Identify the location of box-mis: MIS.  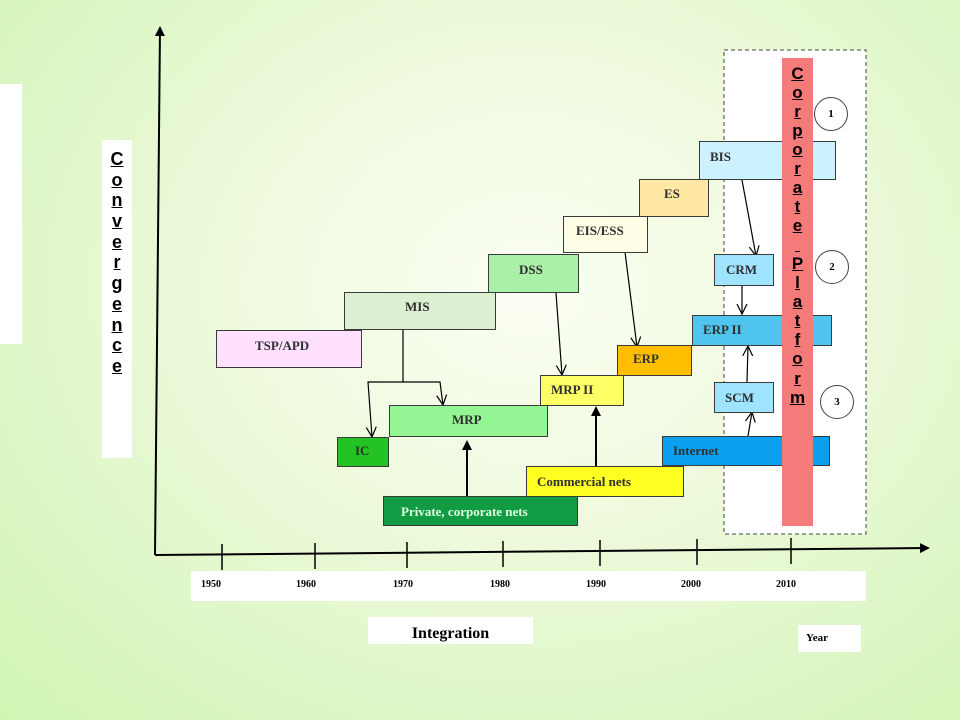
(420, 311).